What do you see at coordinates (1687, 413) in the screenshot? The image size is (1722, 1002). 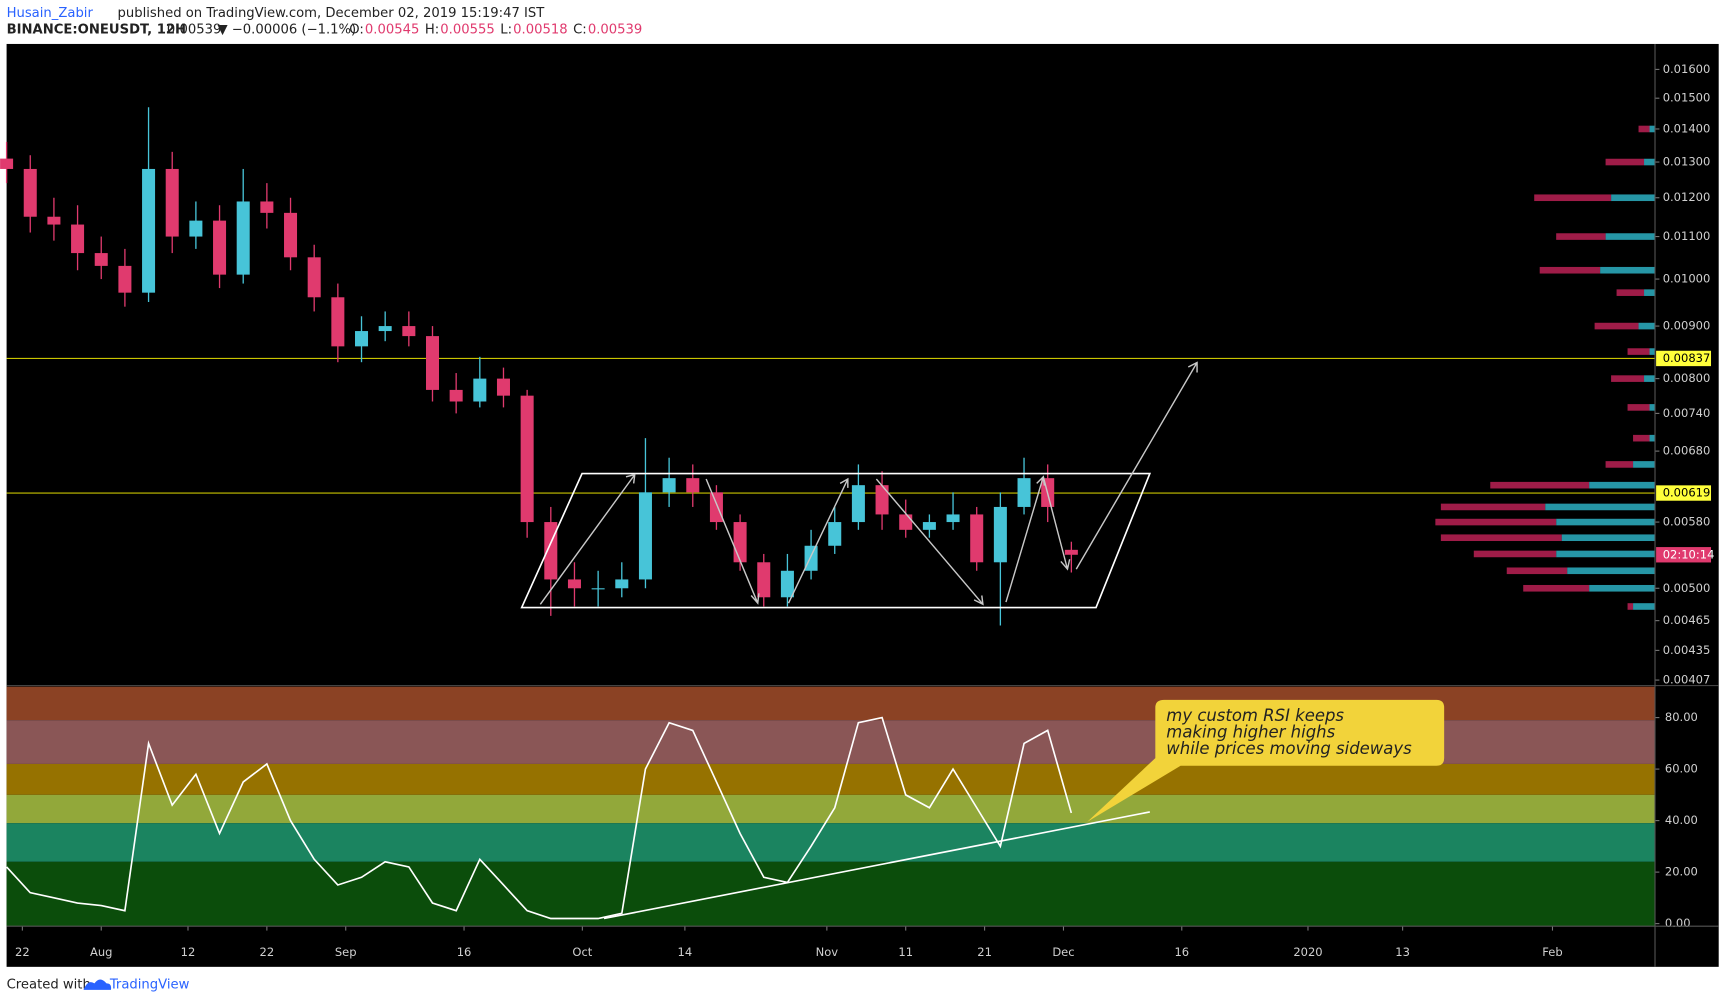 I see `y-tick-label: 0.00740` at bounding box center [1687, 413].